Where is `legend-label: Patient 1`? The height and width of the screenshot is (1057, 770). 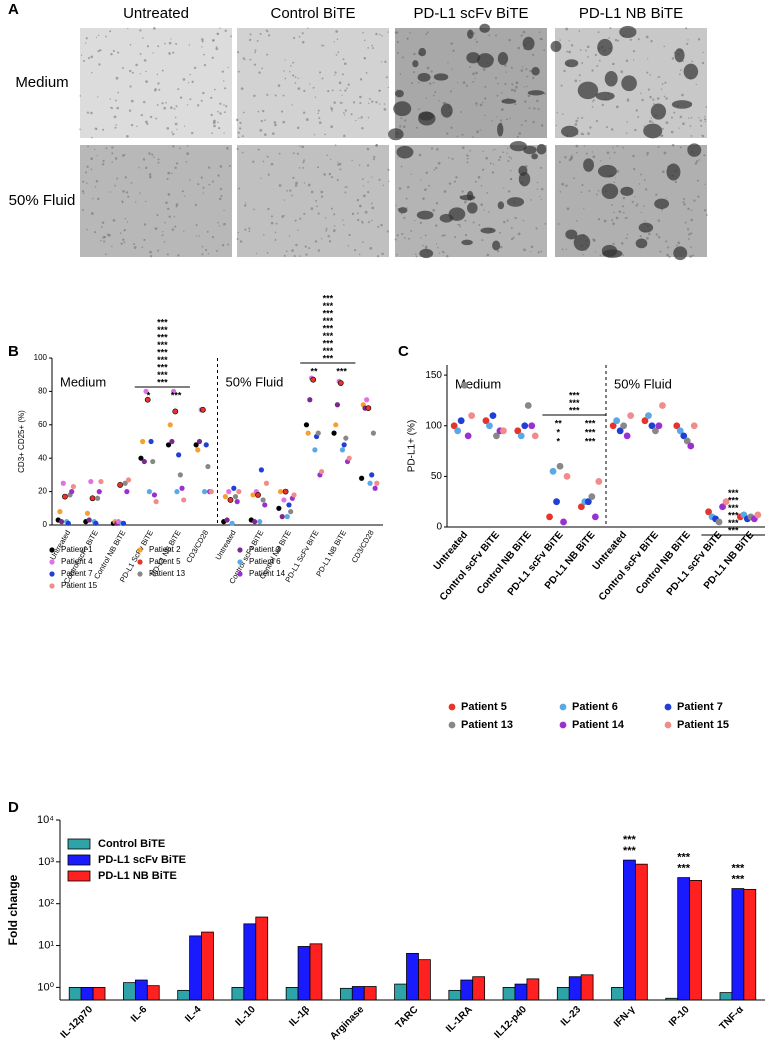 legend-label: Patient 1 is located at coordinates (77, 549).